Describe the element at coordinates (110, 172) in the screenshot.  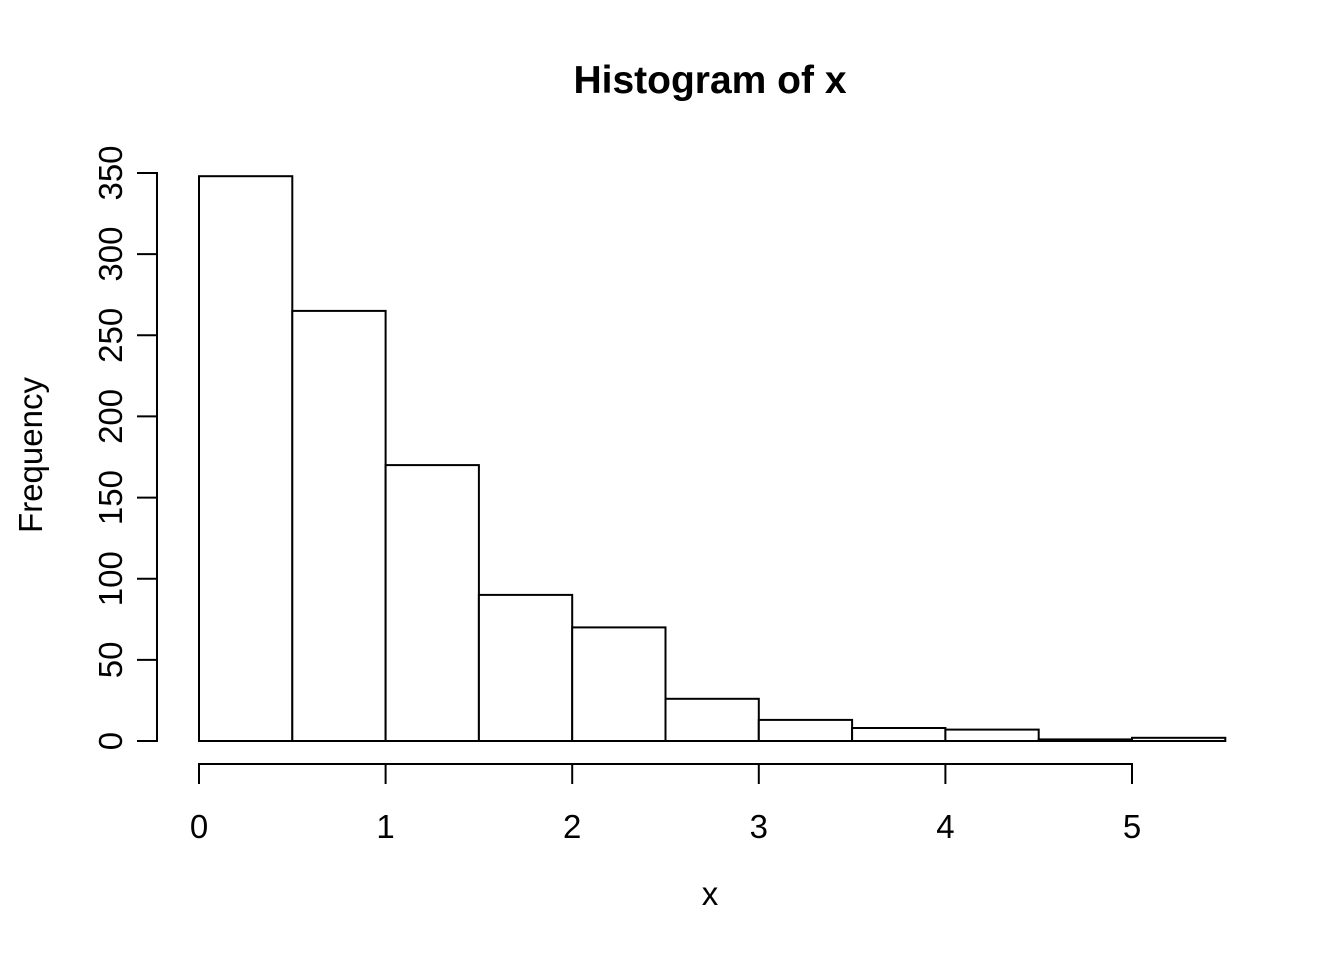
I see `y-tick-label: 350` at that location.